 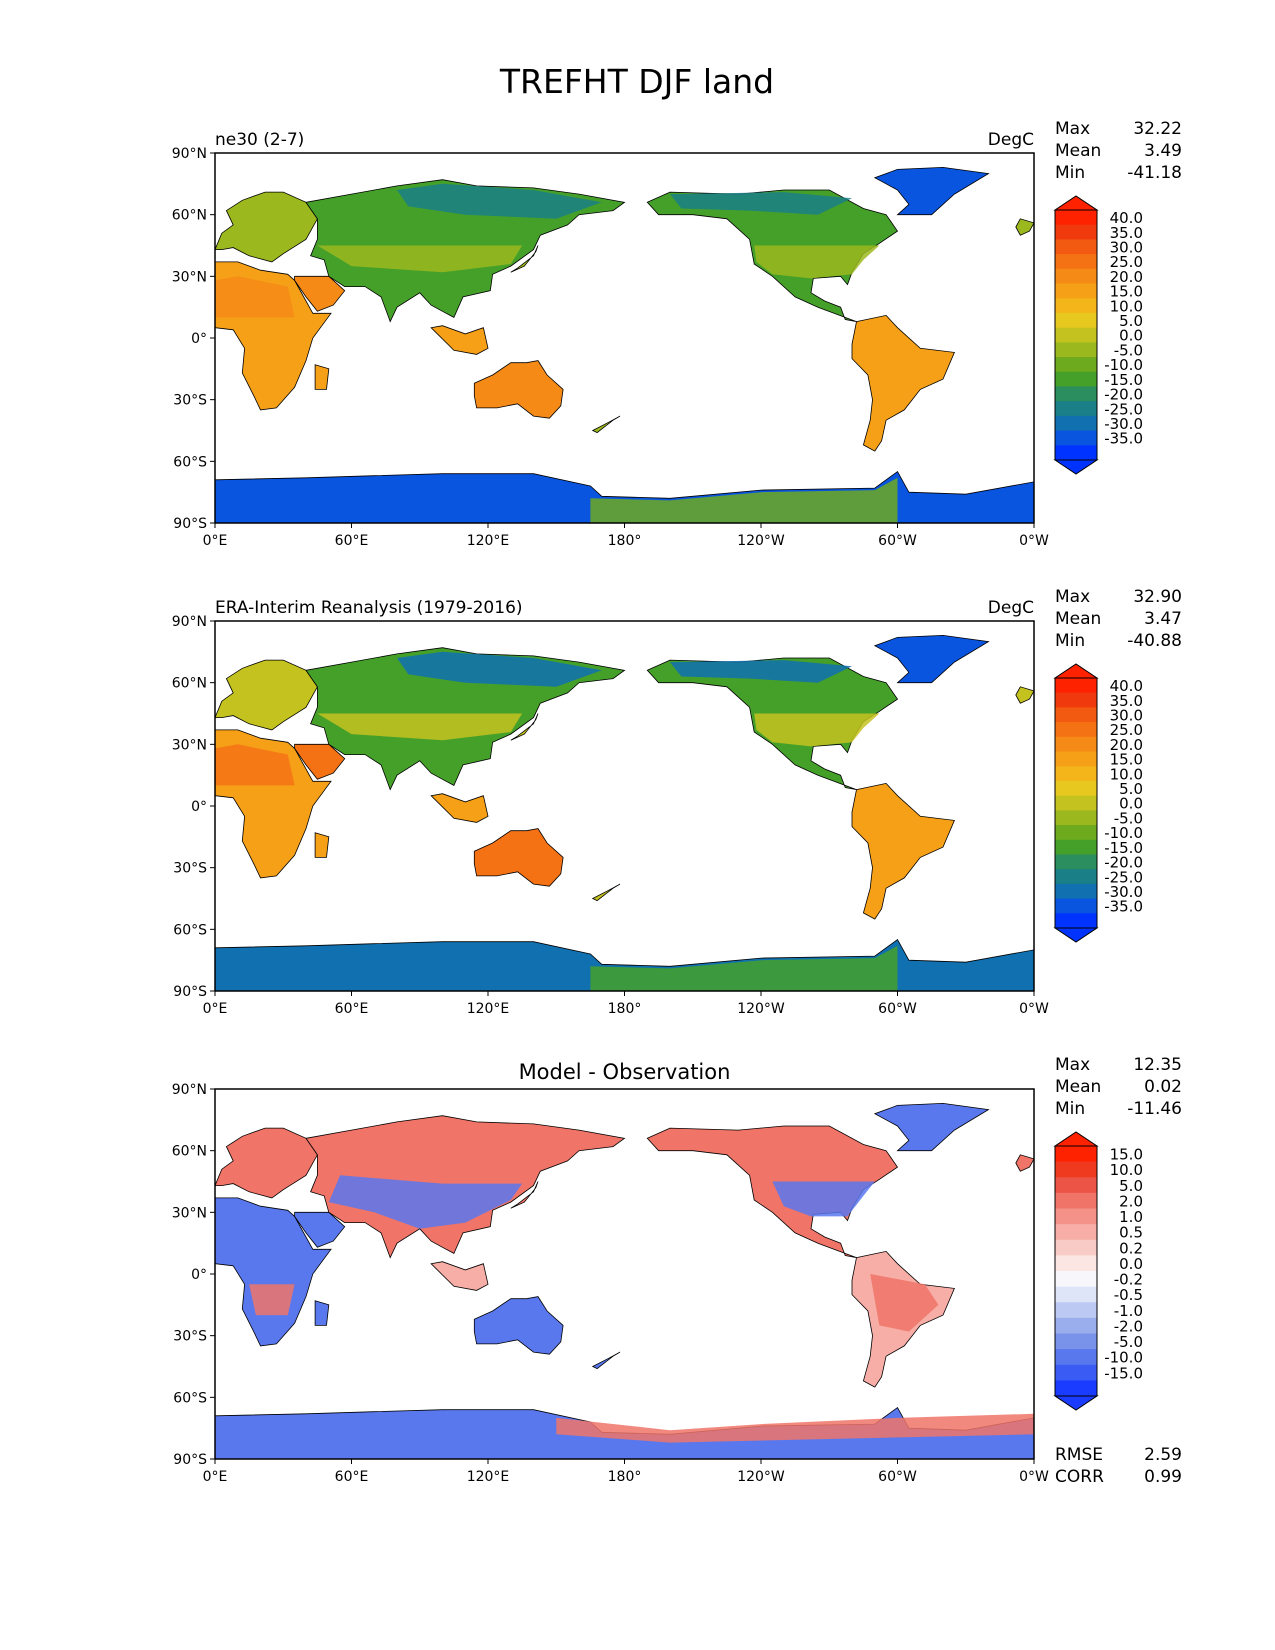 I want to click on landmass-greenland, so click(x=931, y=191).